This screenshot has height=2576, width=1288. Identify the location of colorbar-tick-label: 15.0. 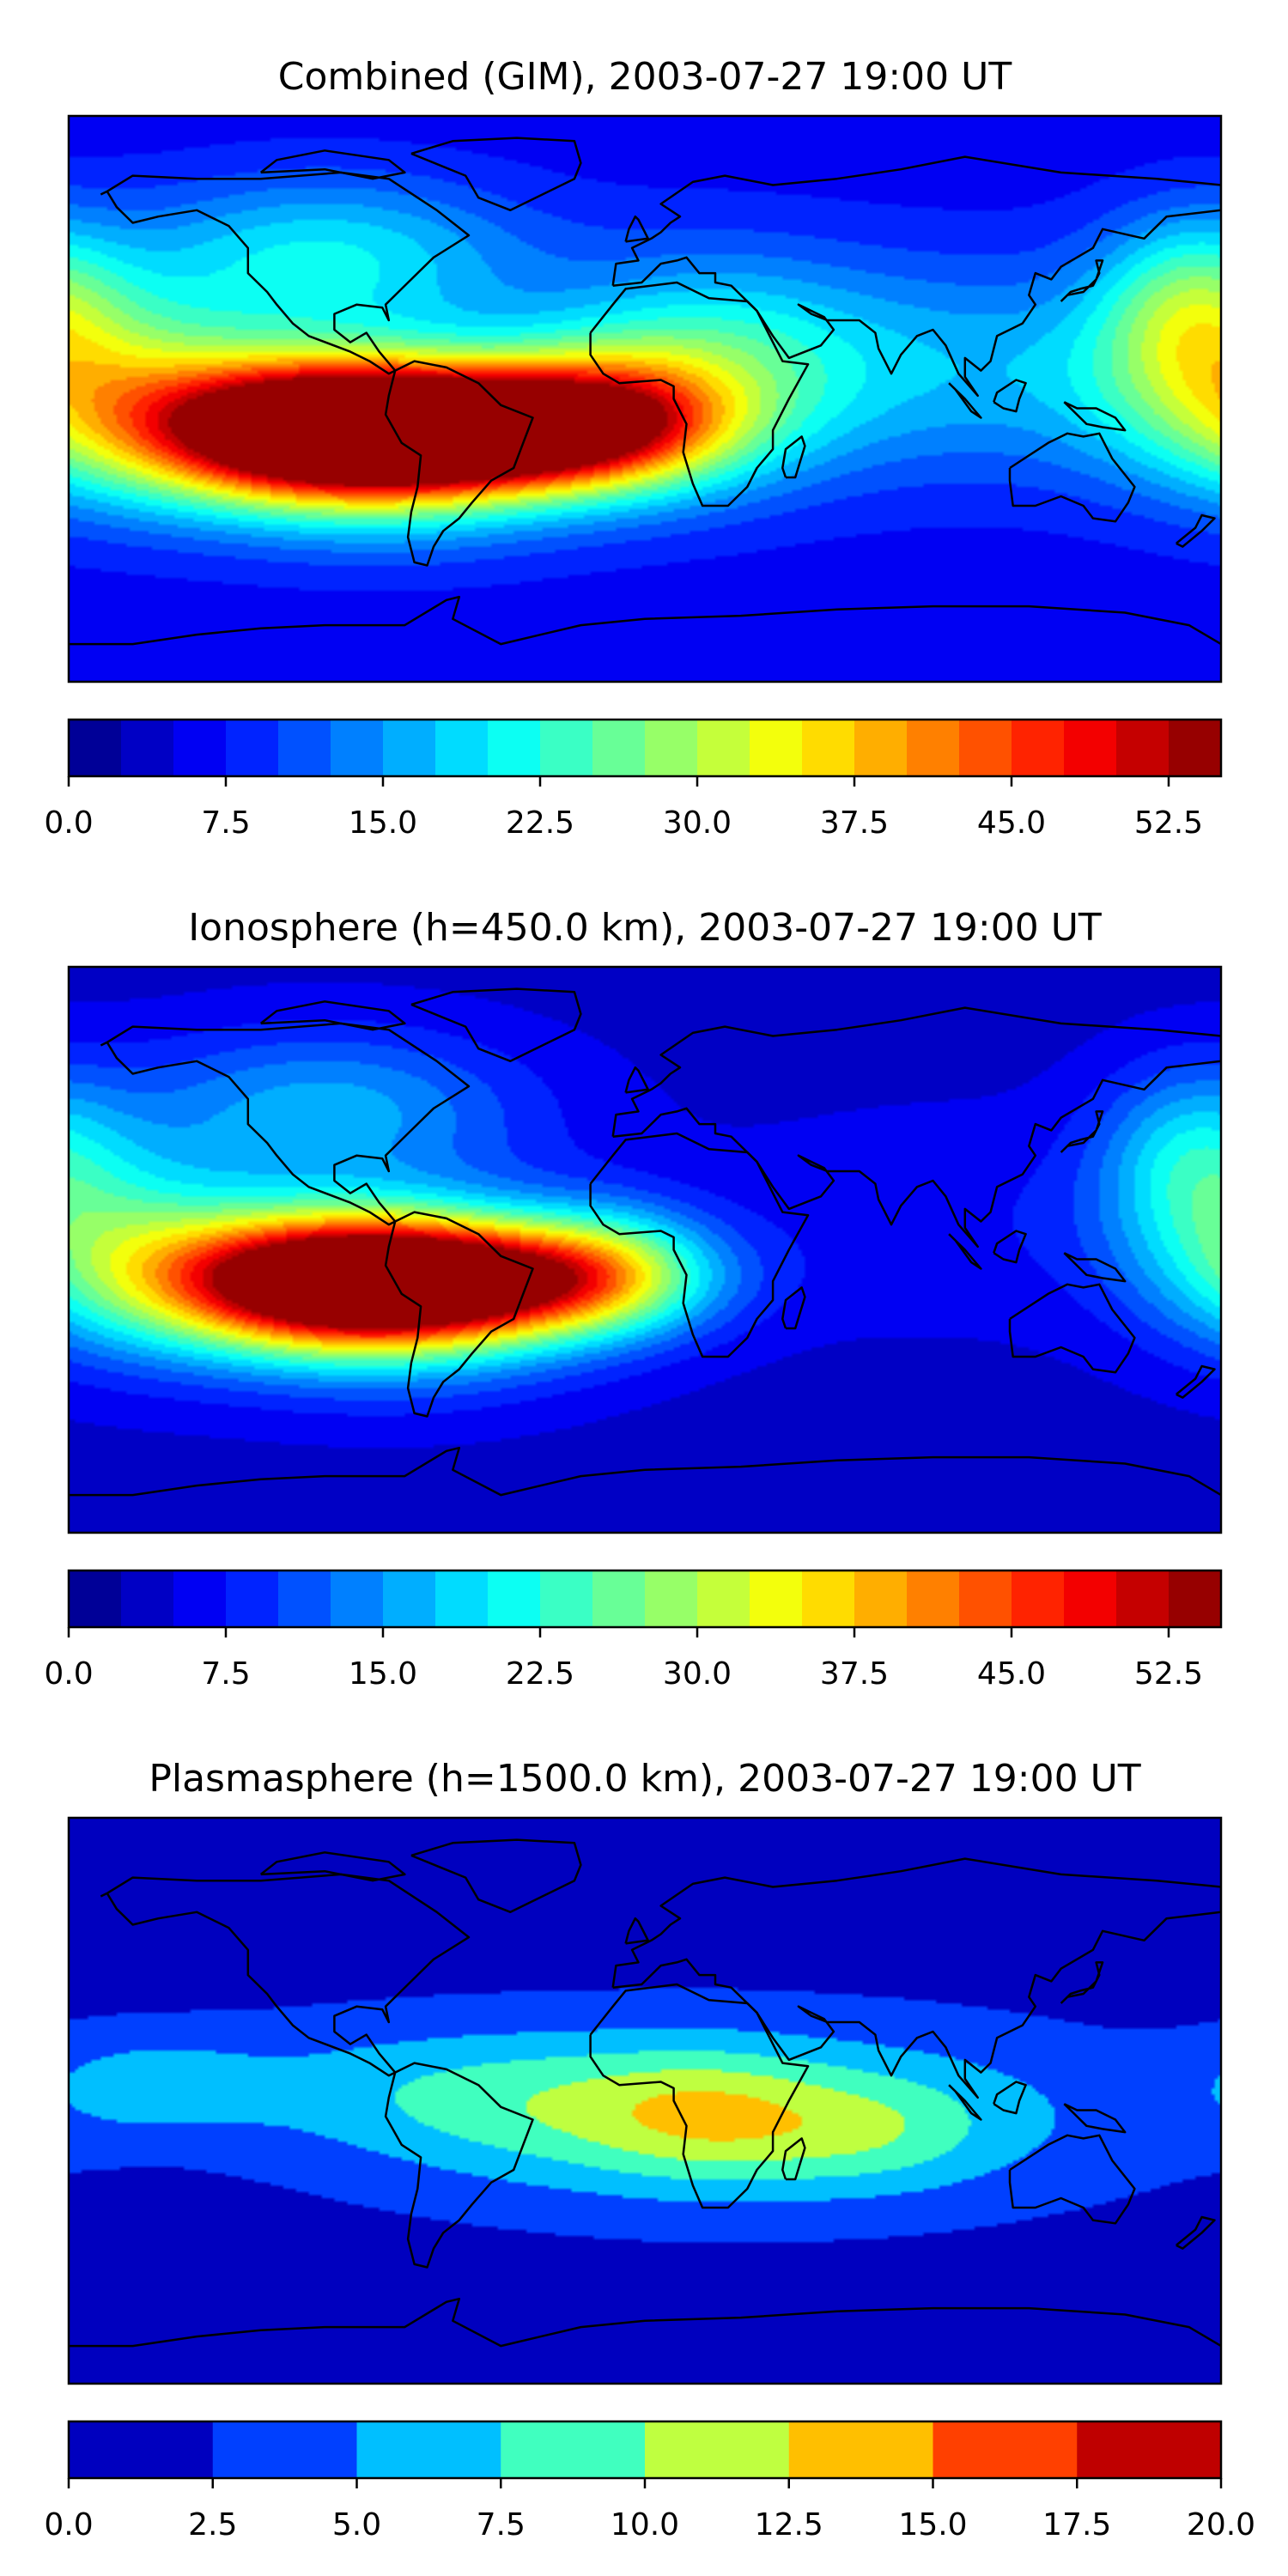
(383, 823).